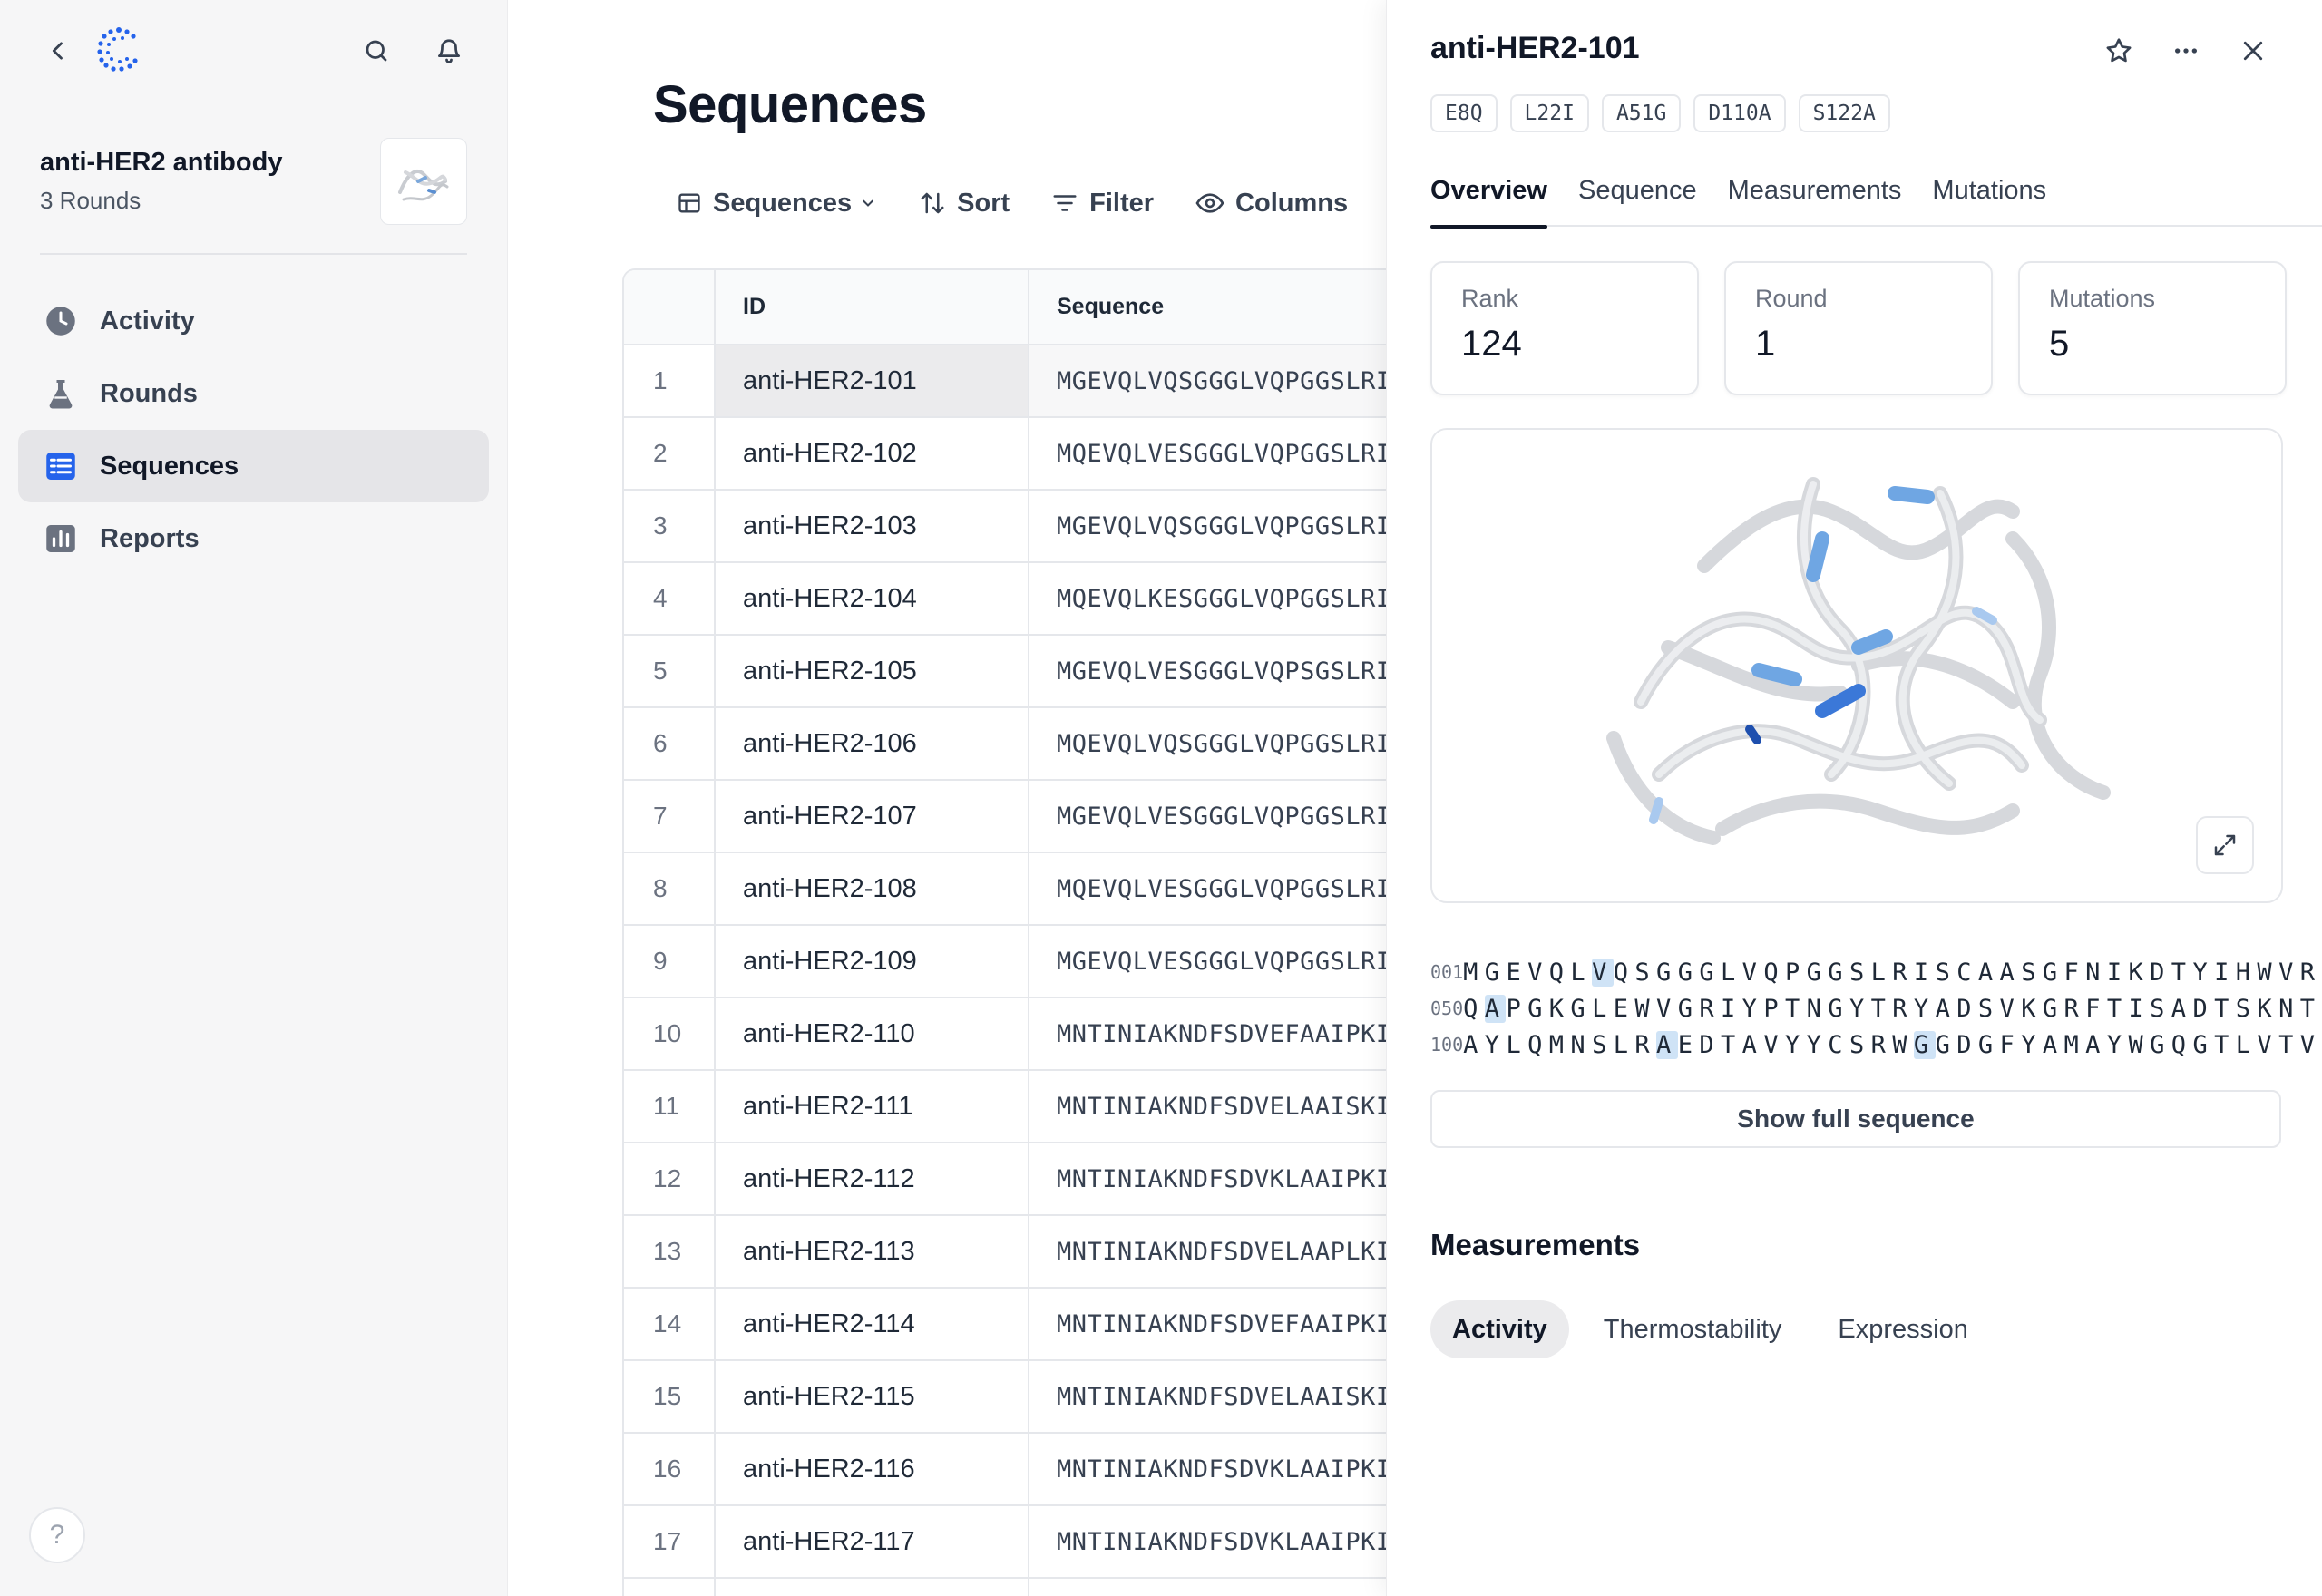 This screenshot has height=1596, width=2322. I want to click on flask-icon, so click(61, 393).